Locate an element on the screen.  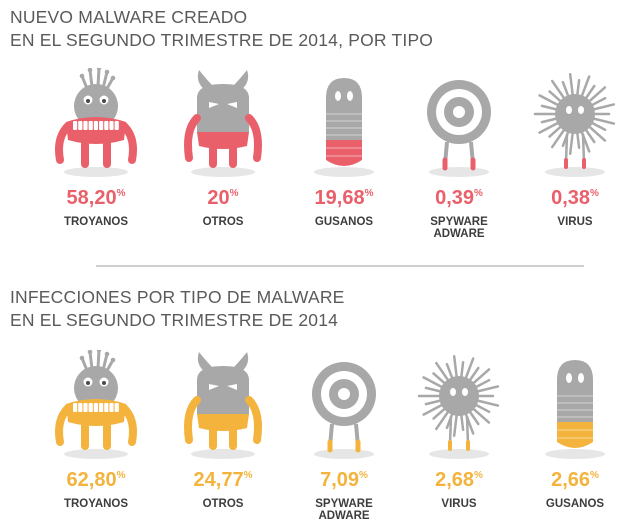
value-label: 19,68% is located at coordinates (344, 198).